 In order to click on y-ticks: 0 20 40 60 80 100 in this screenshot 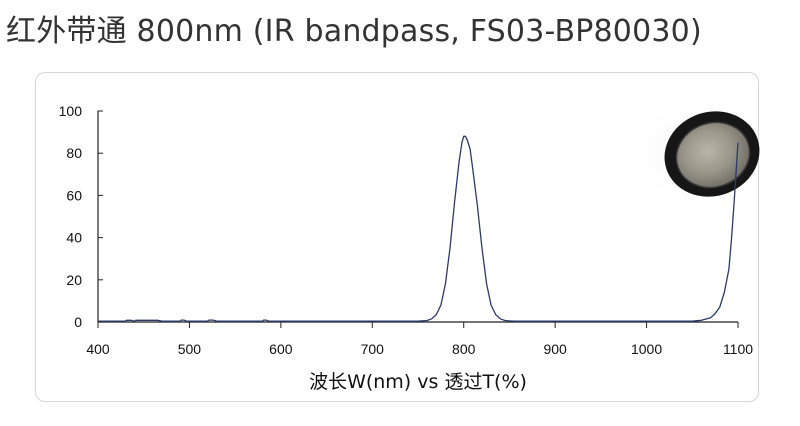, I will do `click(81, 216)`.